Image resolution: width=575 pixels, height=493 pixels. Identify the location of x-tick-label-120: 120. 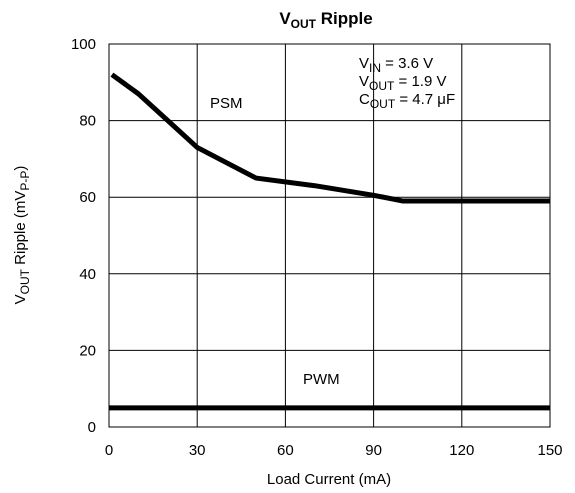
(461, 450).